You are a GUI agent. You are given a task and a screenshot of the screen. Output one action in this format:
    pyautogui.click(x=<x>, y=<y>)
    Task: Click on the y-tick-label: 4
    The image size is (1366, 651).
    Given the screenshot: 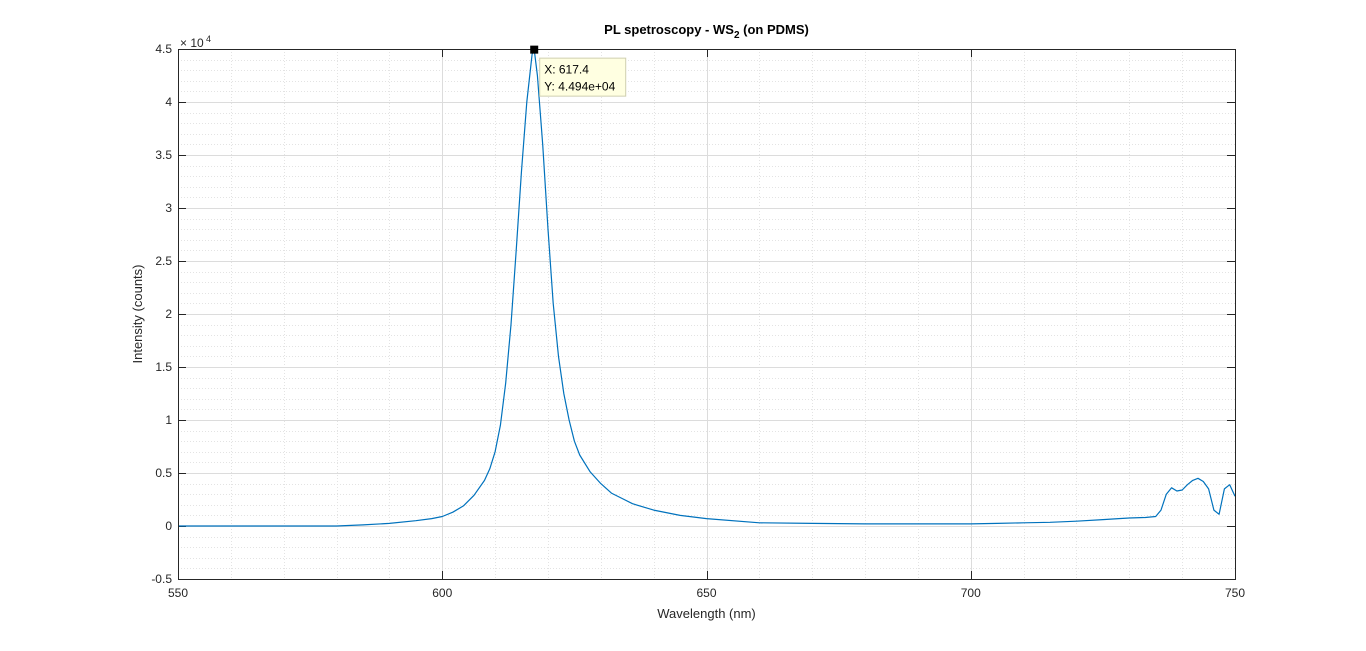 What is the action you would take?
    pyautogui.click(x=168, y=102)
    